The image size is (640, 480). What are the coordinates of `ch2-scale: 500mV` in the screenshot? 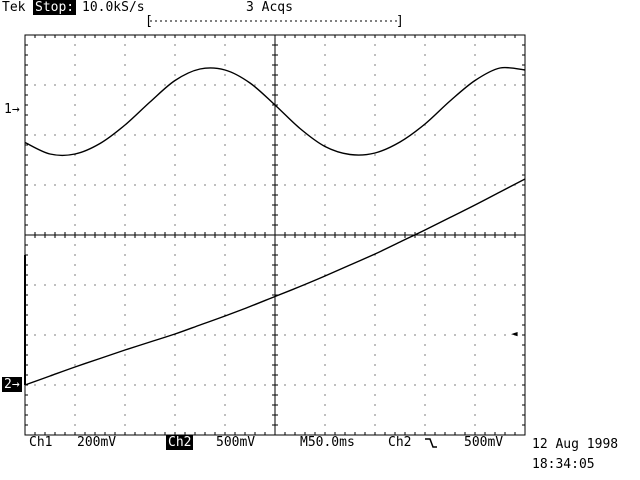 It's located at (236, 442).